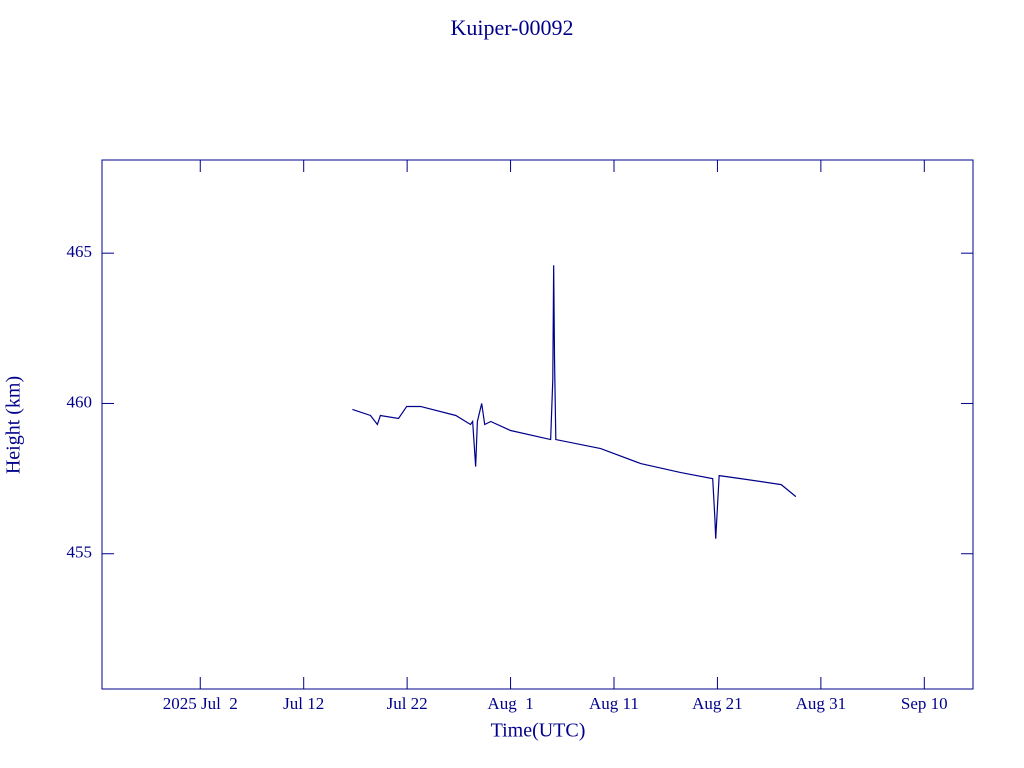 The width and height of the screenshot is (1024, 768). What do you see at coordinates (538, 731) in the screenshot?
I see `x-axis-label: Time(UTC)` at bounding box center [538, 731].